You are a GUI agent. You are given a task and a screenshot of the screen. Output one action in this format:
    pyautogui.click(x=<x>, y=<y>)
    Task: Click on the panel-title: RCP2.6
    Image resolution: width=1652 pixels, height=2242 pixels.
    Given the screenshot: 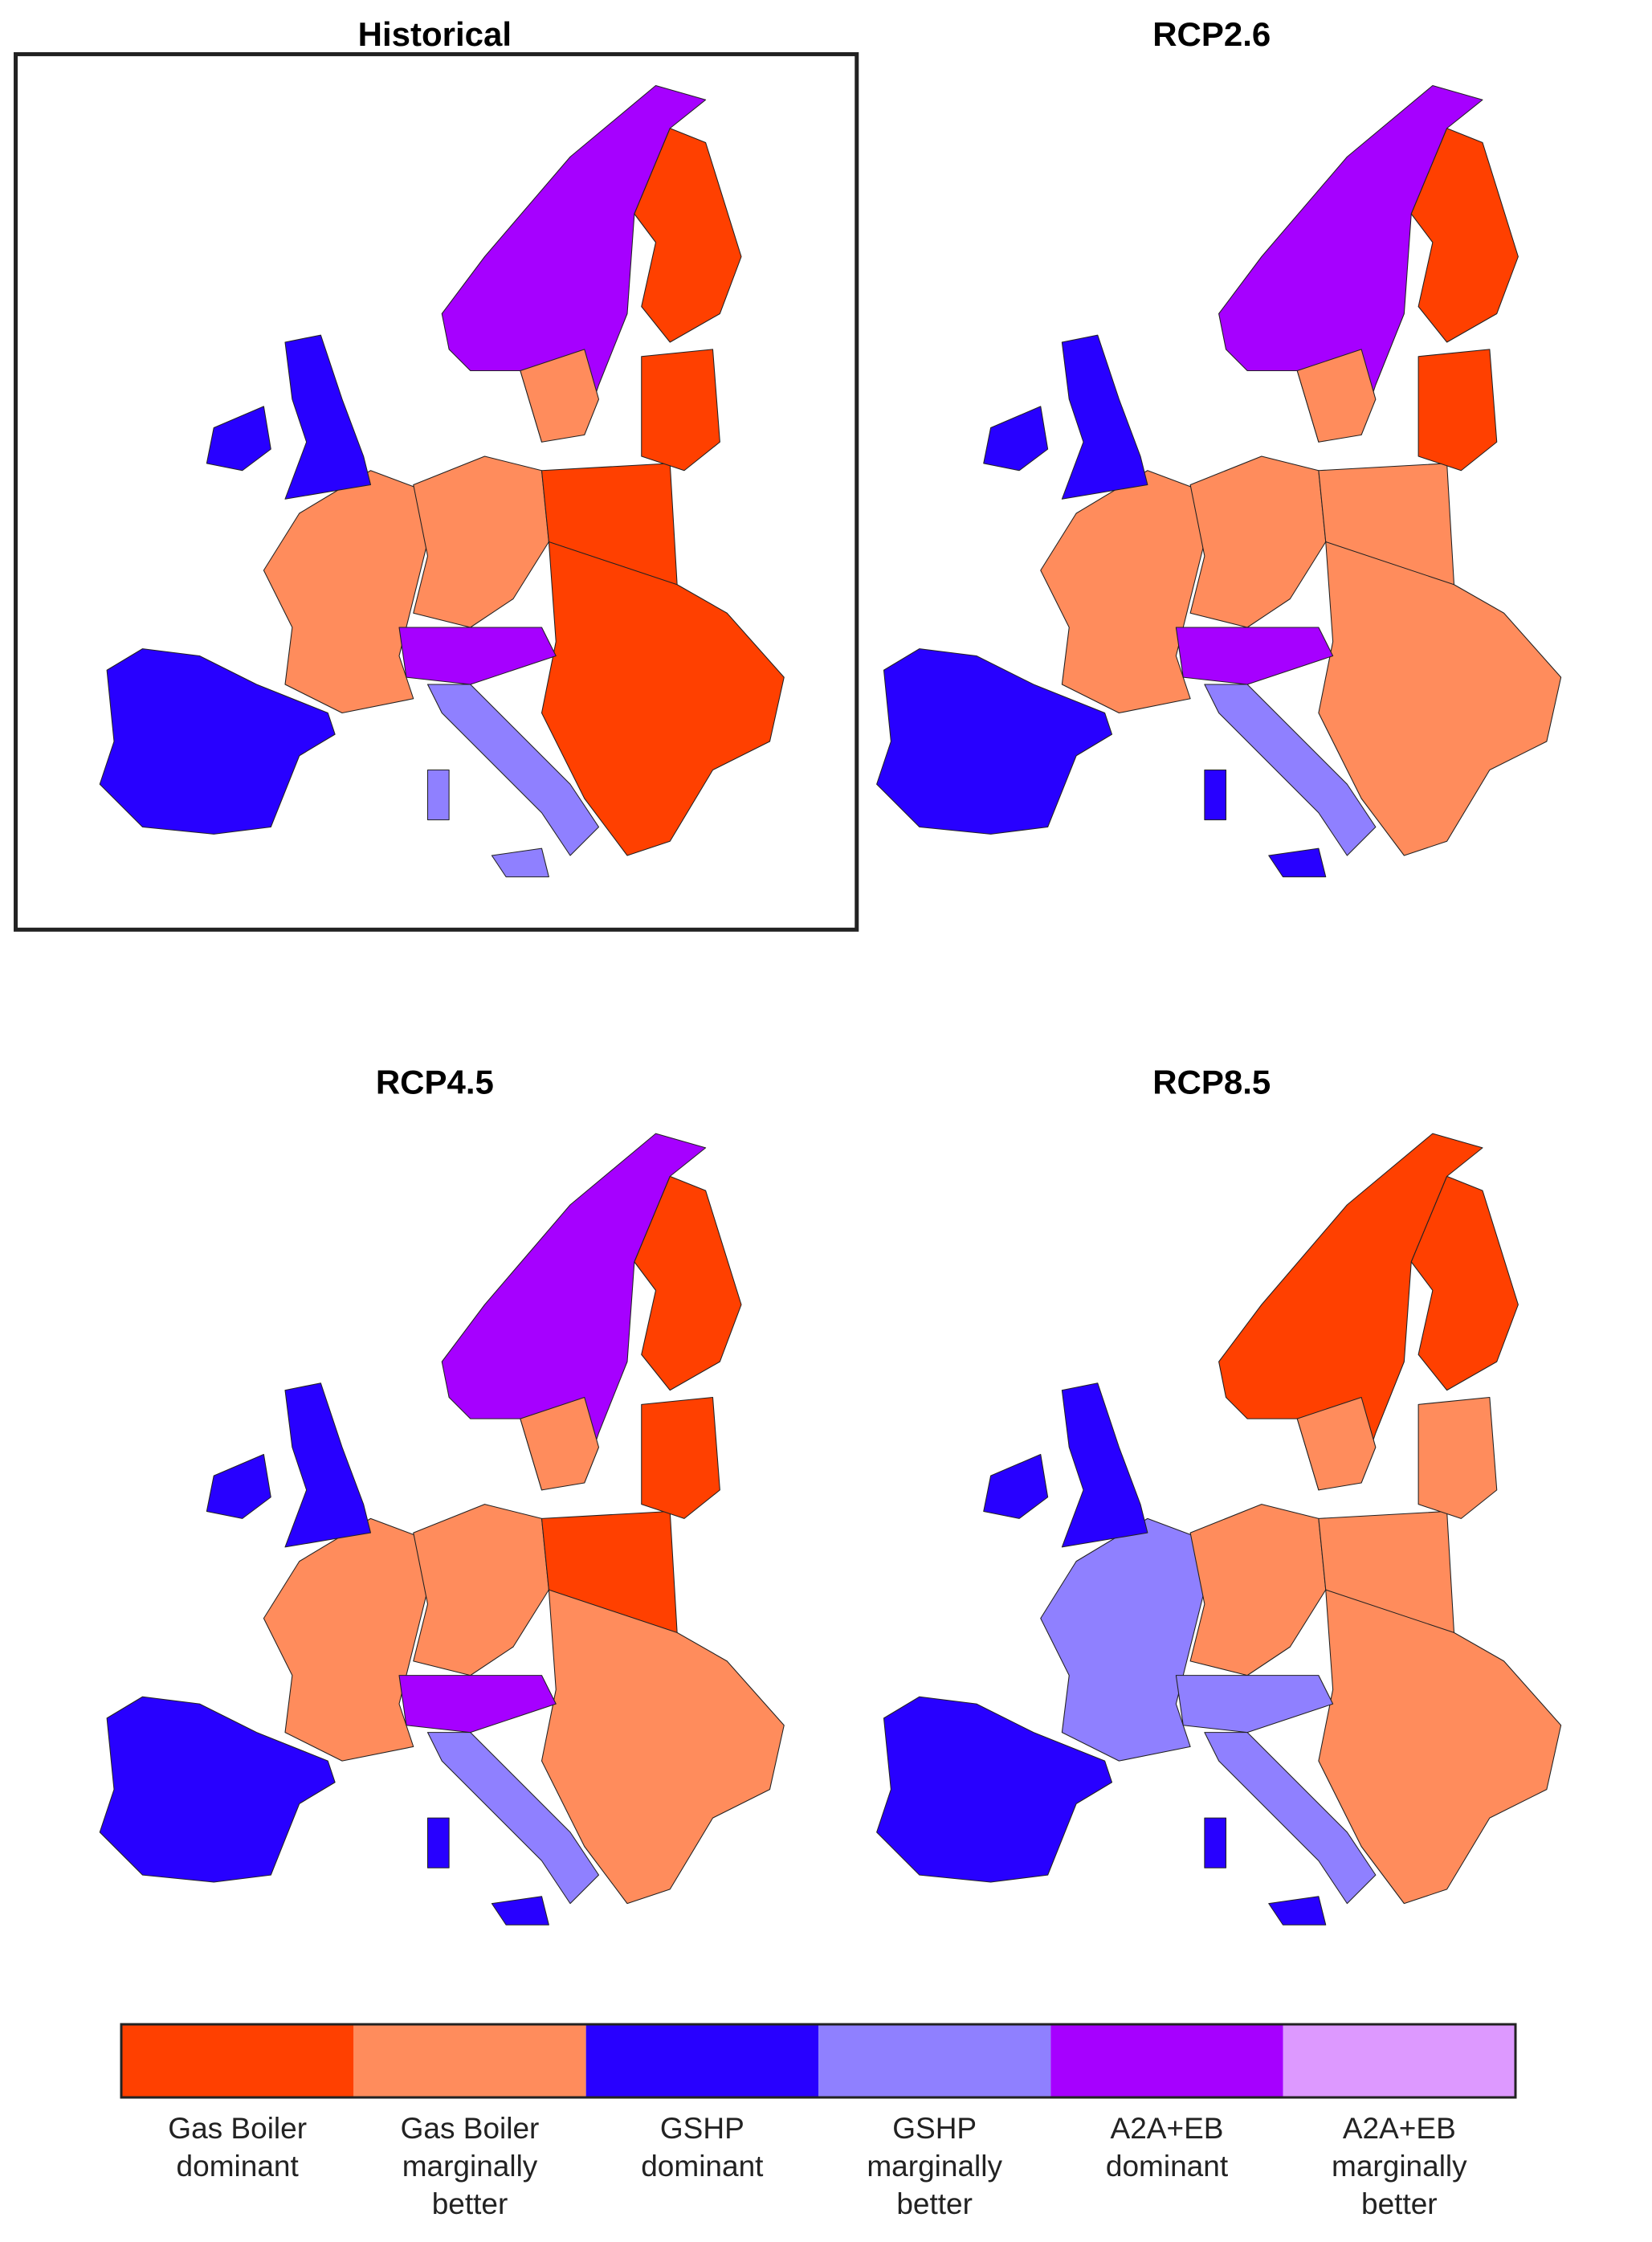 What is the action you would take?
    pyautogui.click(x=1211, y=34)
    